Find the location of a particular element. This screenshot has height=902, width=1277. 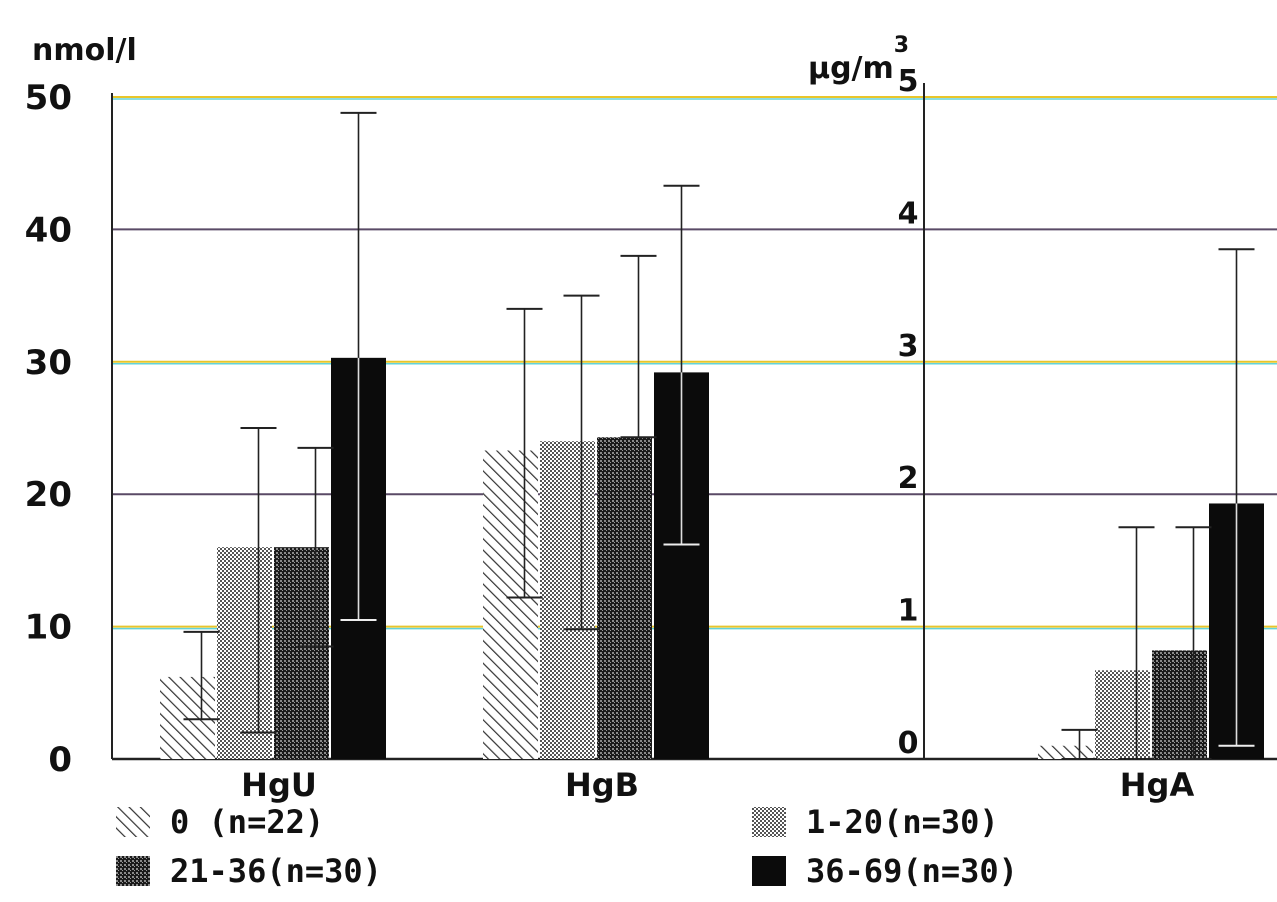

left-axis-tick-label: 10 is located at coordinates (48, 628).